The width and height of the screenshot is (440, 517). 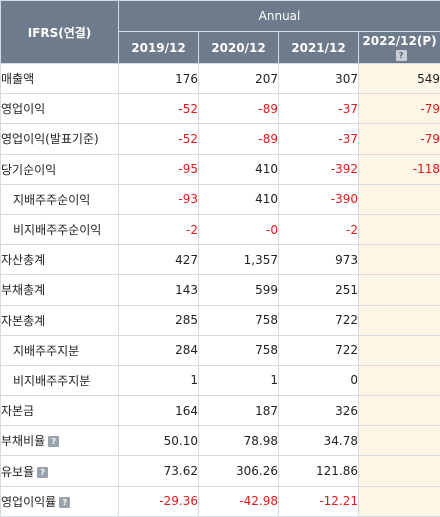 I want to click on value-cell: 78.98, so click(x=239, y=441).